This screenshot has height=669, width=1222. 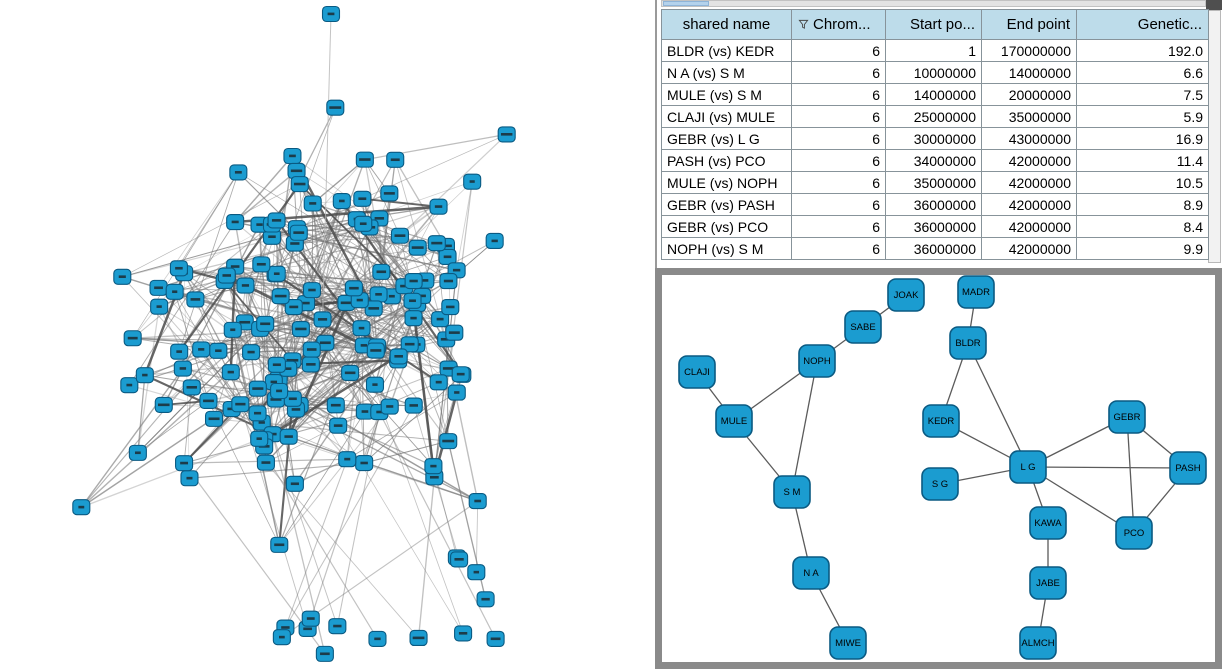 What do you see at coordinates (1127, 417) in the screenshot?
I see `network-node-gebr: GEBR` at bounding box center [1127, 417].